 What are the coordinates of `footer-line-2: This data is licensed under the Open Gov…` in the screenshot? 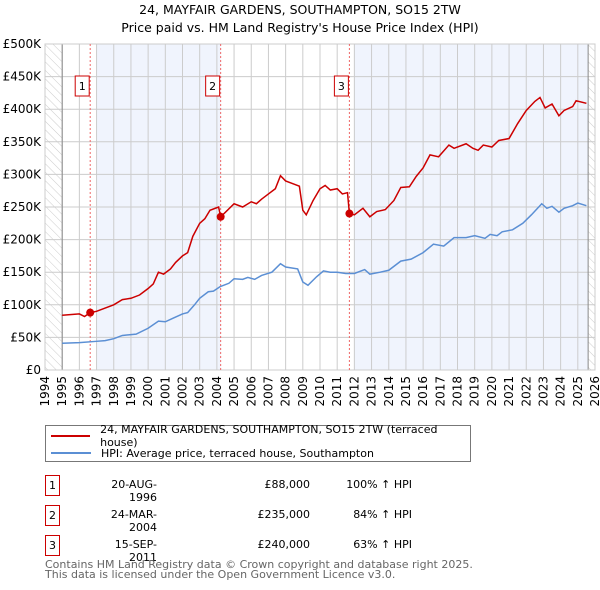 It's located at (220, 574).